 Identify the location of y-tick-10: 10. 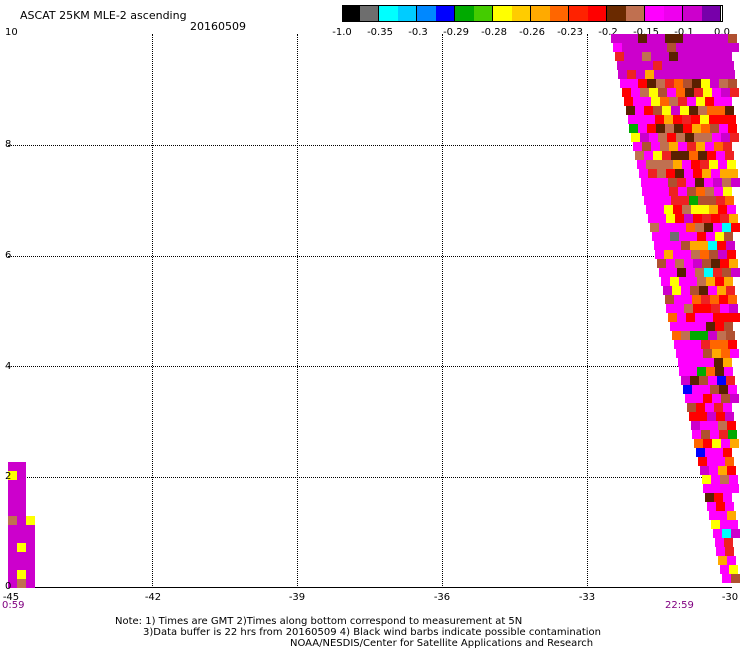
(11, 32).